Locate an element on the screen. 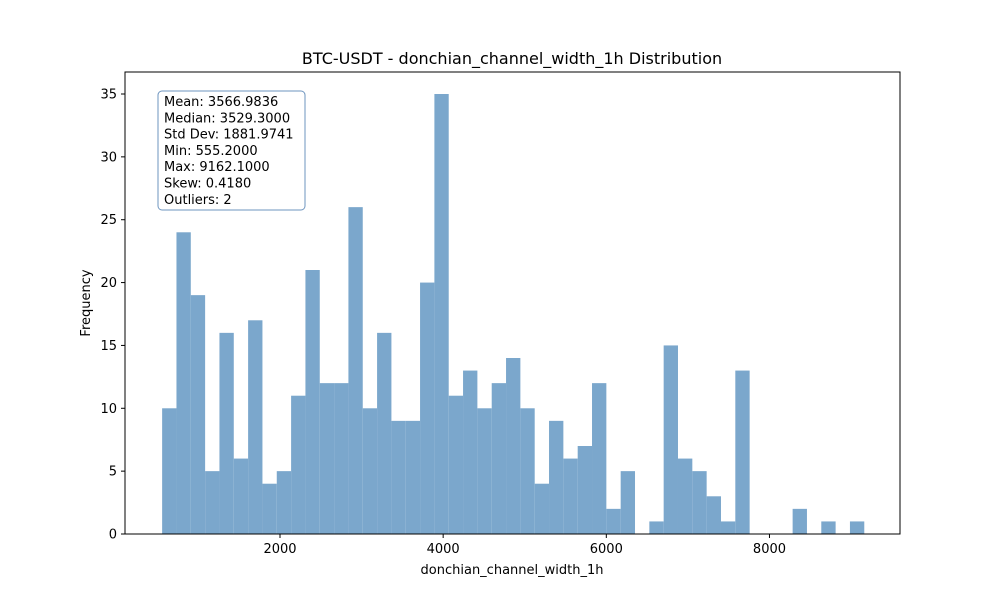  stats-line: Max: 9162.1000 is located at coordinates (217, 167).